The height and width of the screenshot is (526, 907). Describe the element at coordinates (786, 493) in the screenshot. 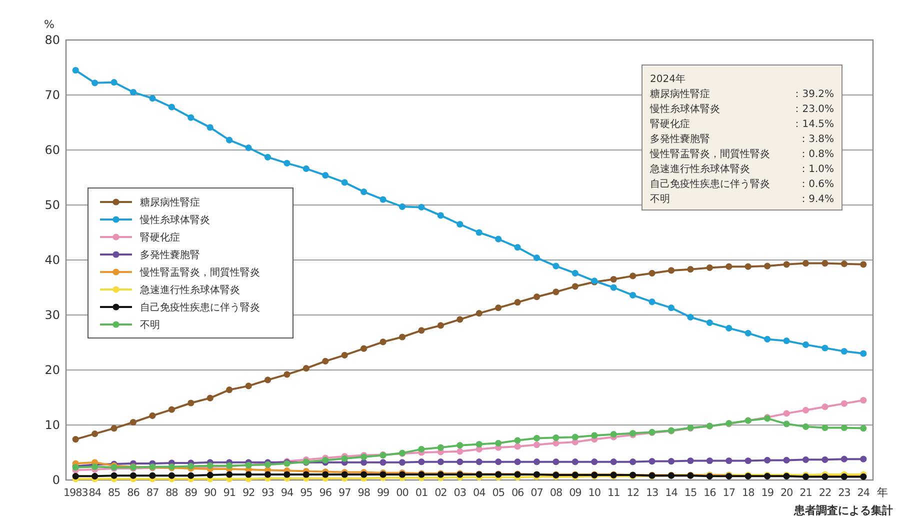

I see `x-tick-label: 20` at that location.